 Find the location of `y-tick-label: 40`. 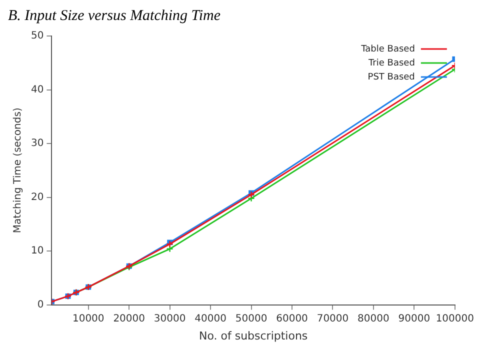

y-tick-label: 40 is located at coordinates (37, 90).